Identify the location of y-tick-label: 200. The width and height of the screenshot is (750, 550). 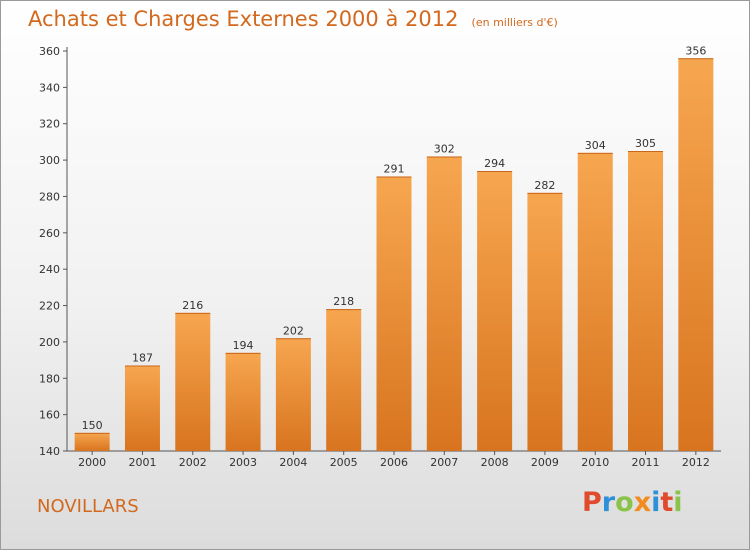
(49, 342).